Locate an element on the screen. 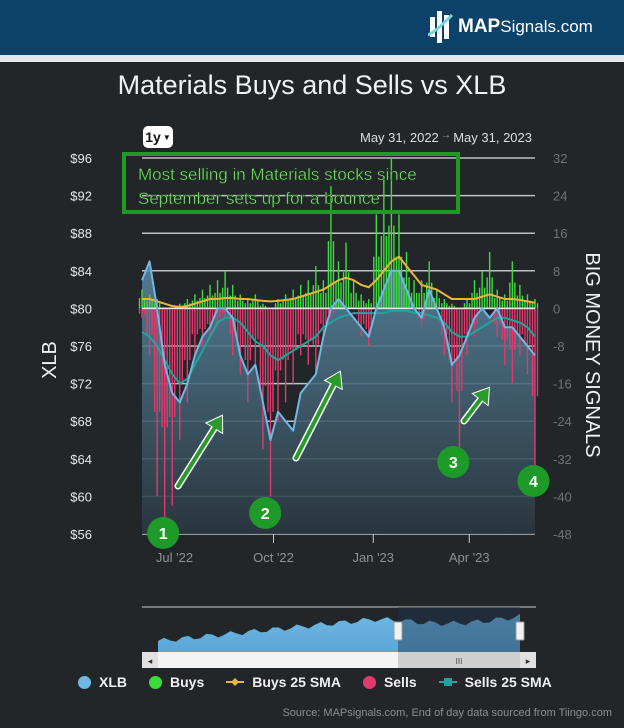 The width and height of the screenshot is (624, 728). range-selector-value: 1y is located at coordinates (153, 137).